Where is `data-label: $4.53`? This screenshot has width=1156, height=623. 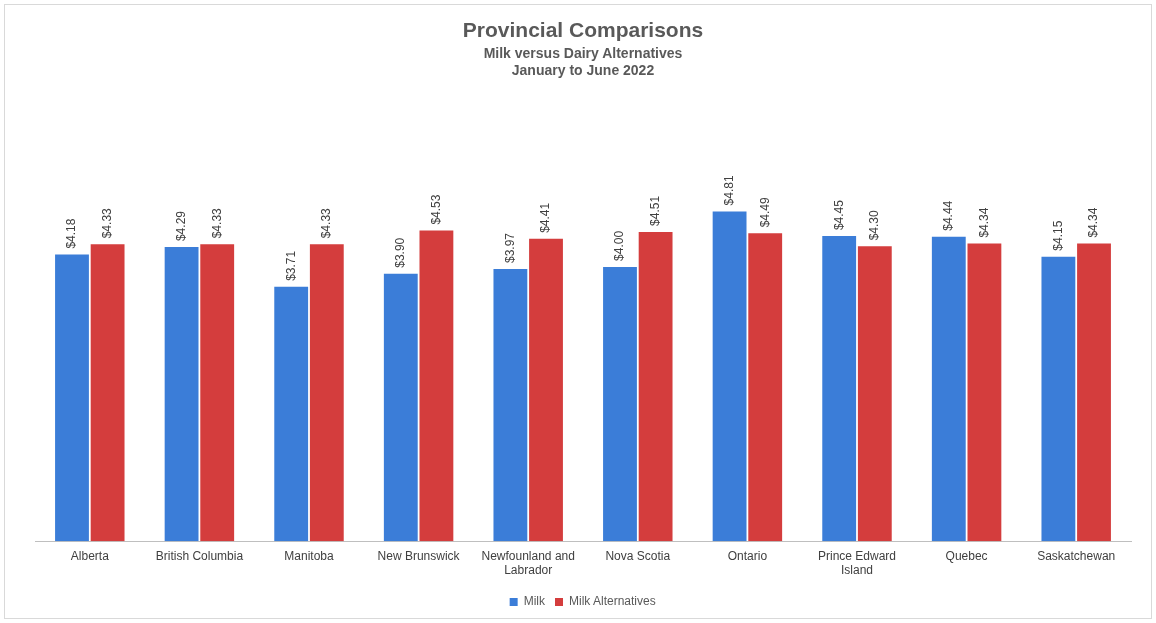 data-label: $4.53 is located at coordinates (435, 209).